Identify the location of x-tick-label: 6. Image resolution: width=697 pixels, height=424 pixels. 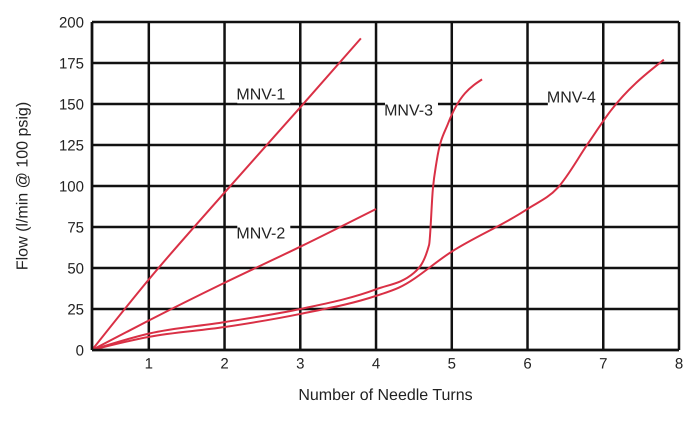
(527, 364).